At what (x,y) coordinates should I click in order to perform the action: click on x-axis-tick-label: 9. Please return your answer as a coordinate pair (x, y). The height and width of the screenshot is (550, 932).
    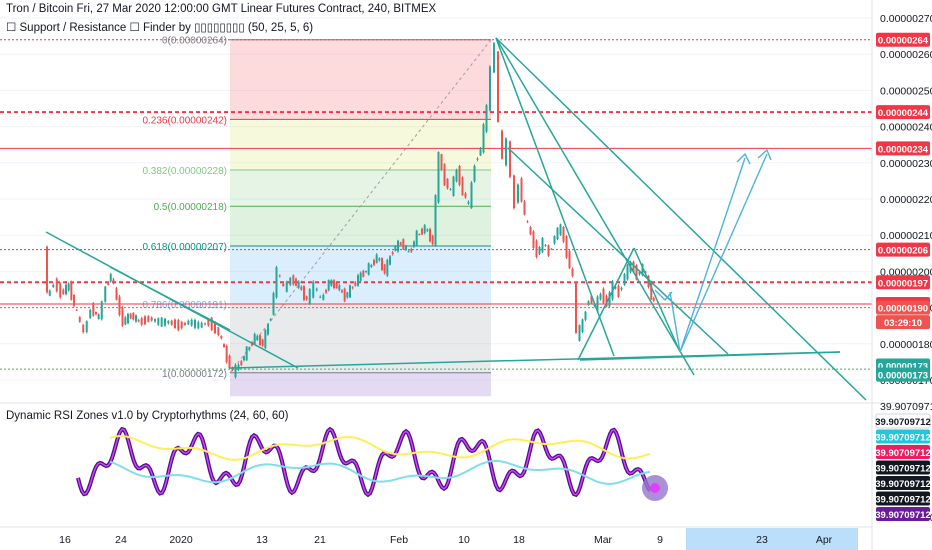
    Looking at the image, I should click on (660, 540).